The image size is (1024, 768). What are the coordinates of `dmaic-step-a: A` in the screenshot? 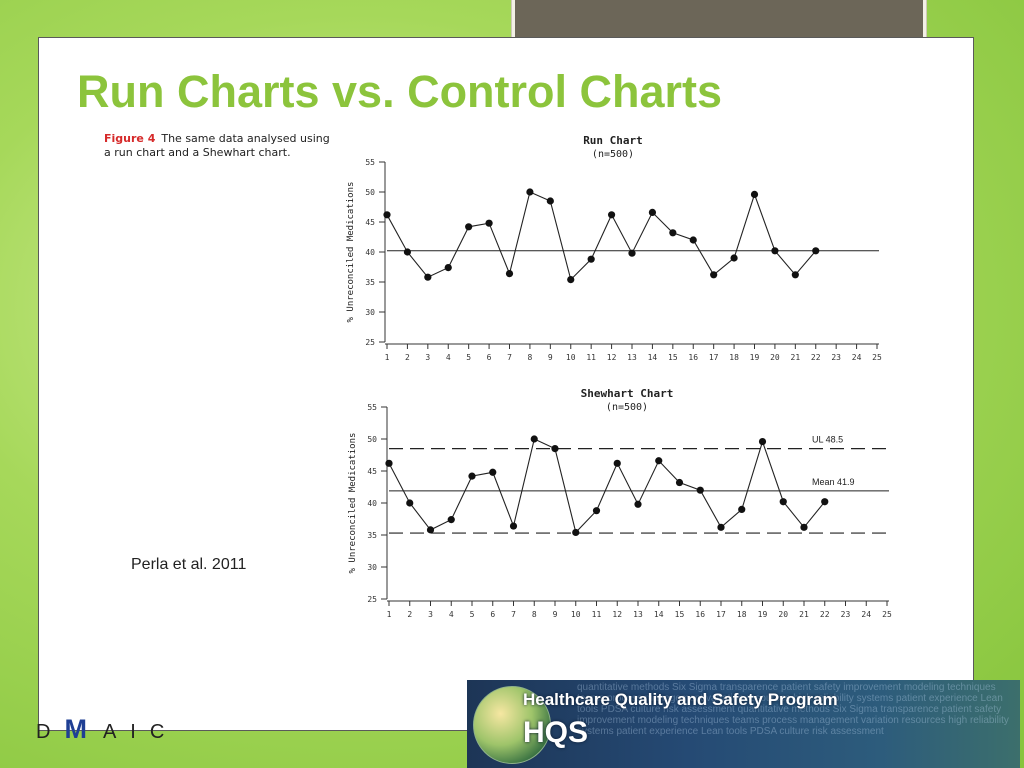 It's located at (109, 732).